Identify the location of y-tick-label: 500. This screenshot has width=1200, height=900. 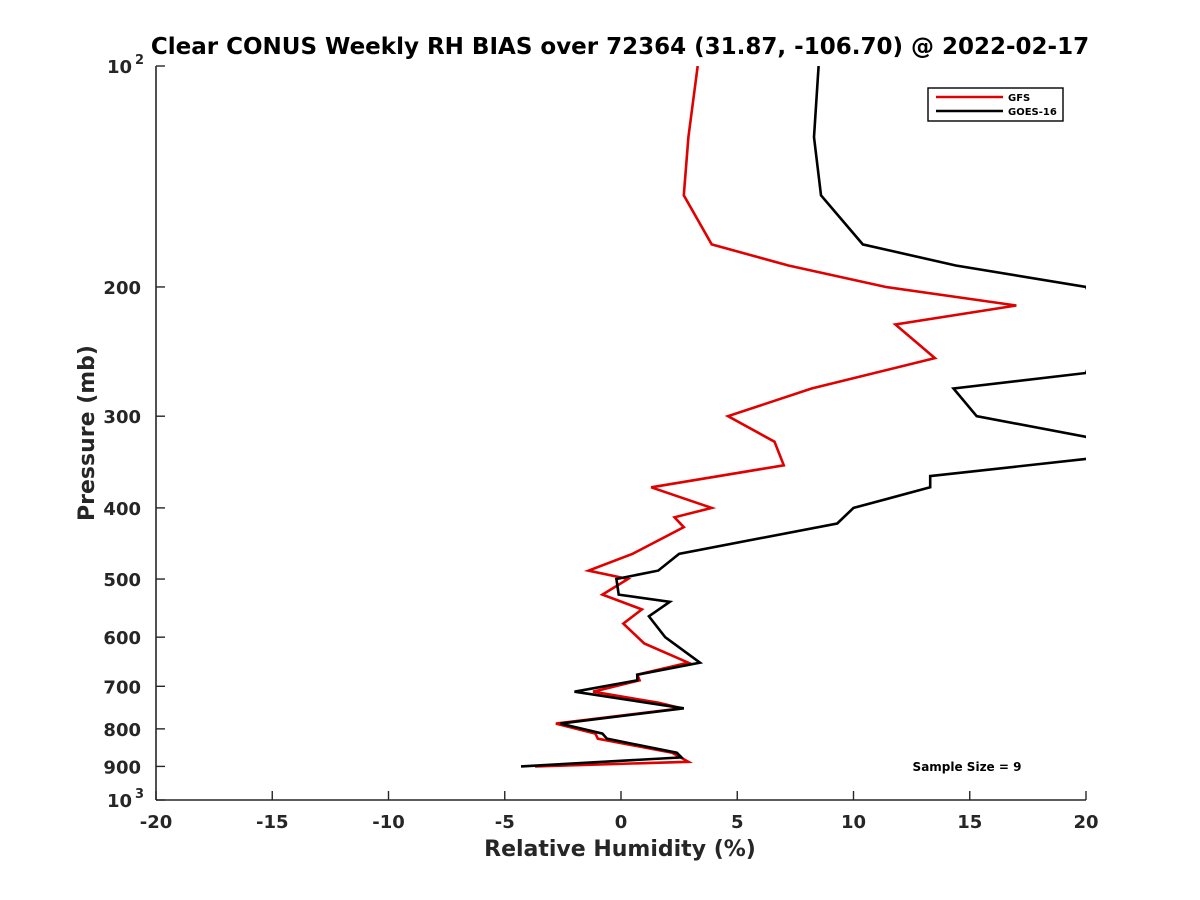
(122, 580).